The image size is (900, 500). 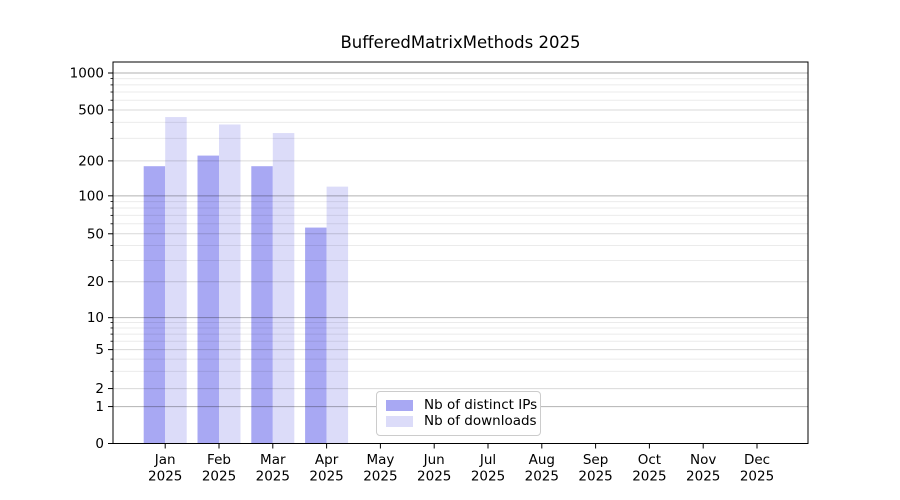 What do you see at coordinates (165, 460) in the screenshot?
I see `x-tick-label-month: Jan` at bounding box center [165, 460].